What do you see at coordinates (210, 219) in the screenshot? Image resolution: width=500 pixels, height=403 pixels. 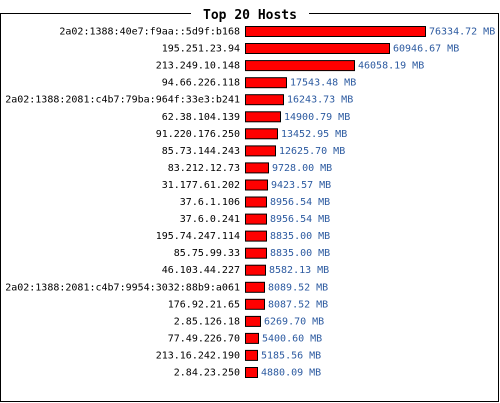 I see `category-label: 37.6.0.241` at bounding box center [210, 219].